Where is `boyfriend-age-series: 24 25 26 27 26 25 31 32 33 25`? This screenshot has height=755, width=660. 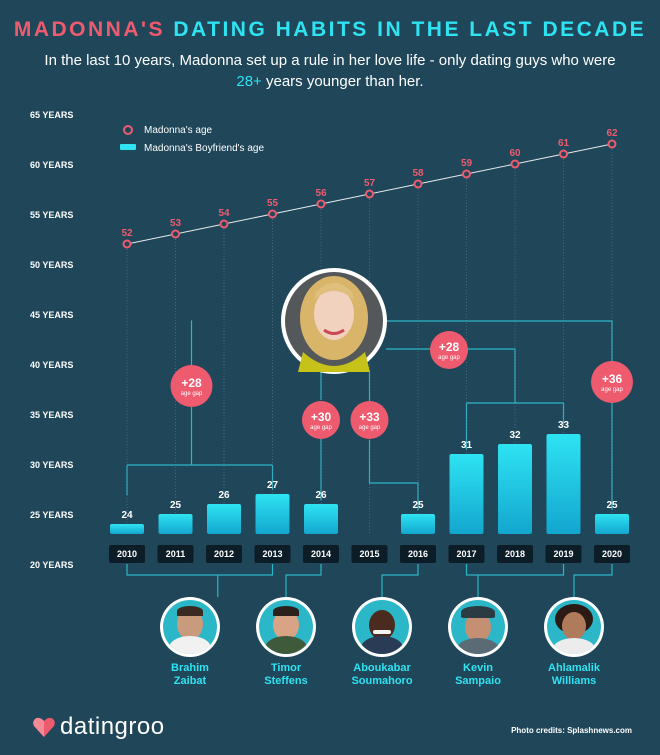 boyfriend-age-series: 24 25 26 27 26 25 31 32 33 25 is located at coordinates (369, 477).